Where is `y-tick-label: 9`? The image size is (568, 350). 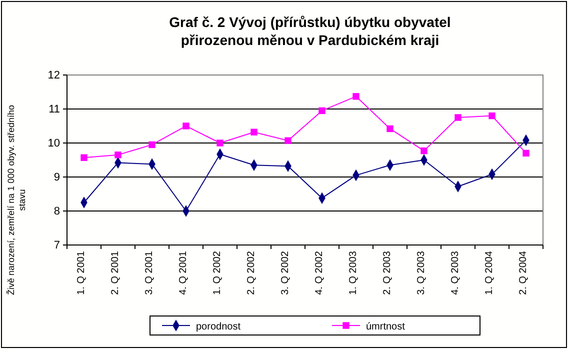
y-tick-label: 9 is located at coordinates (57, 178).